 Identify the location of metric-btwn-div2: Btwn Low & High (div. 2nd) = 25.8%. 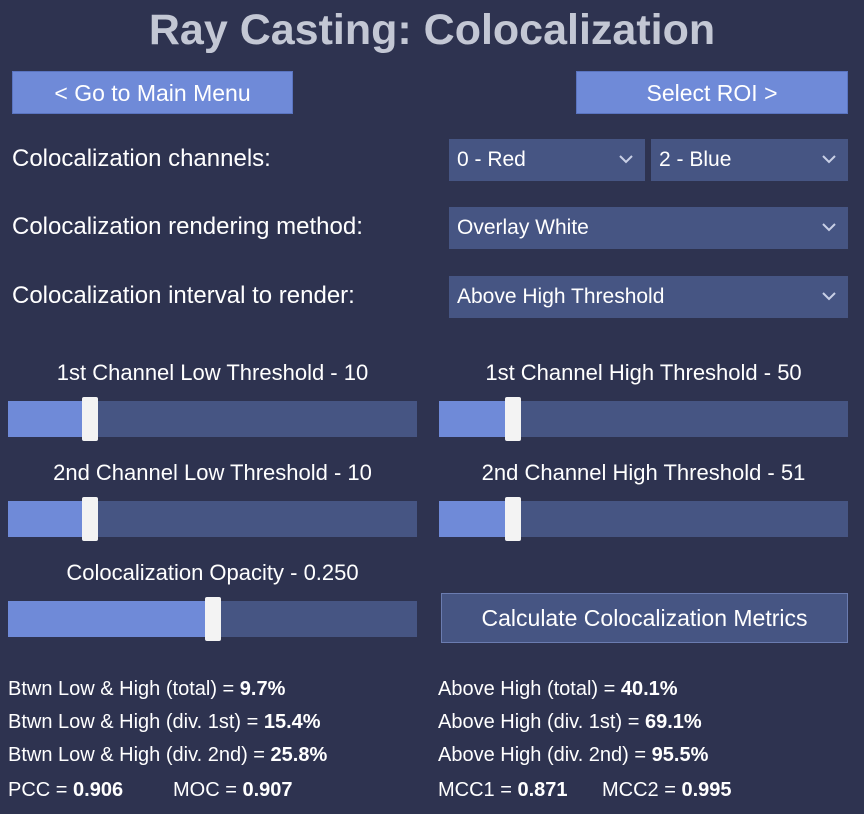
(167, 755).